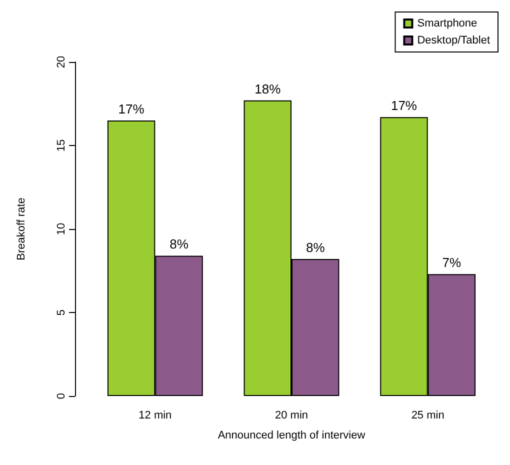 The width and height of the screenshot is (510, 465). Describe the element at coordinates (453, 40) in the screenshot. I see `legend-label: Desktop/Tablet` at that location.